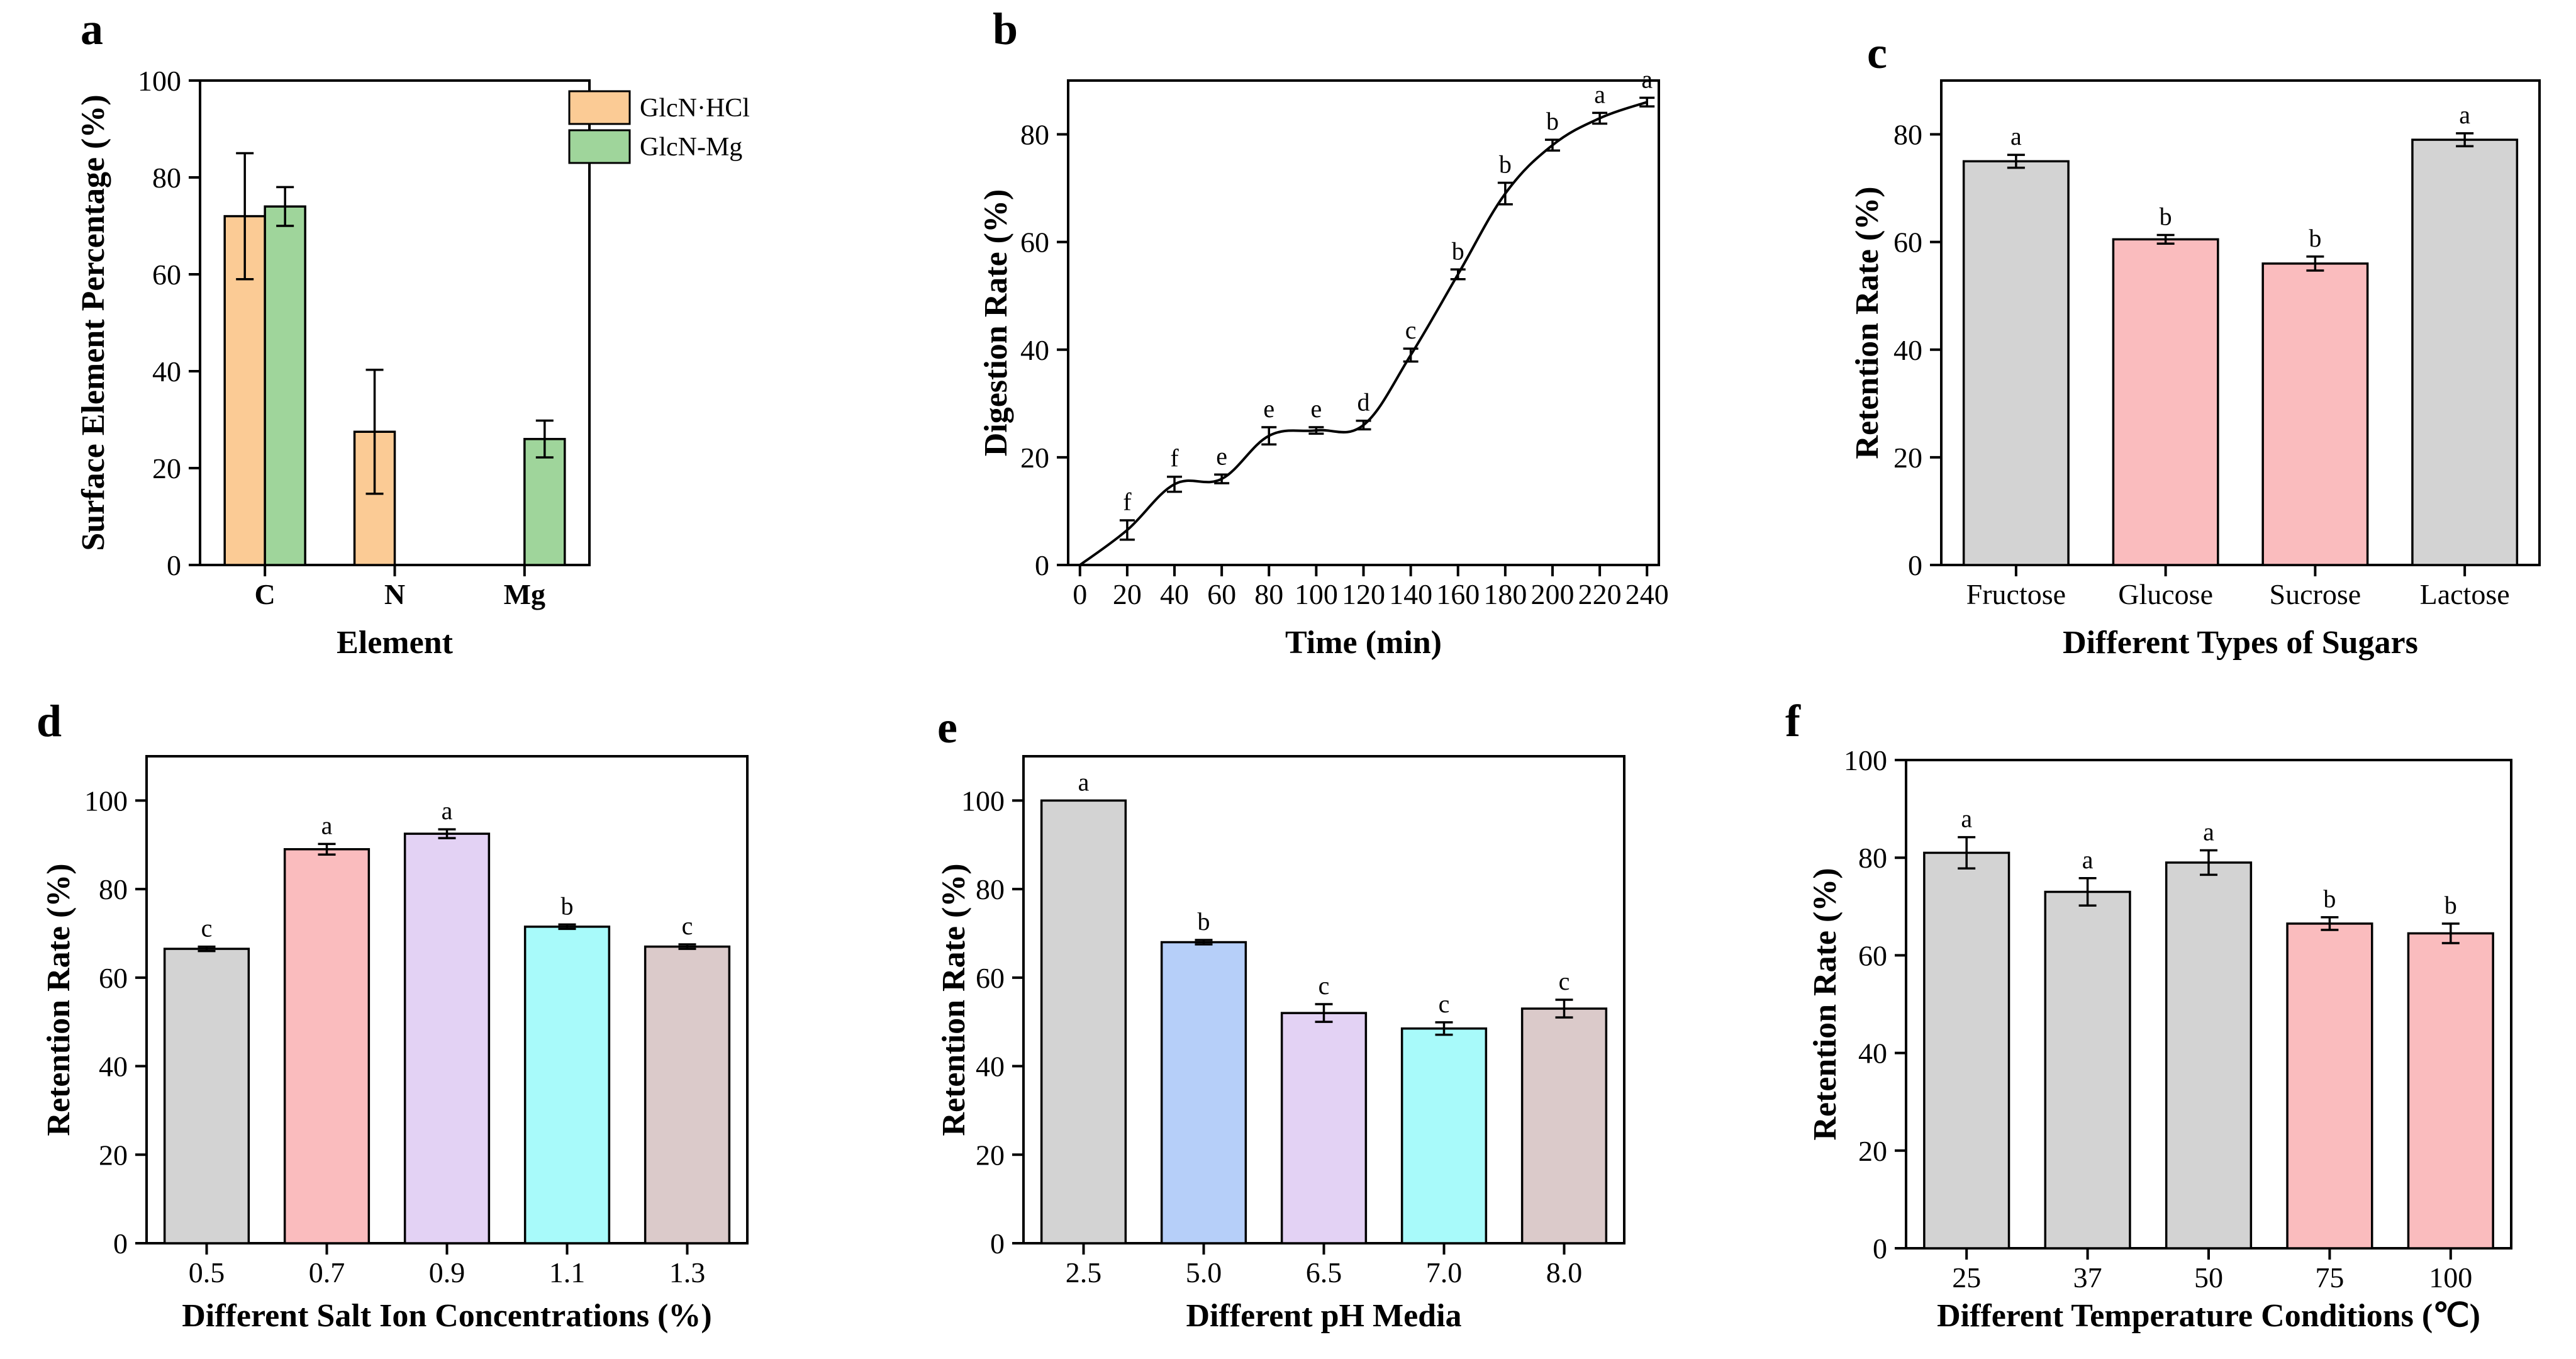 The image size is (2576, 1359). Describe the element at coordinates (1505, 594) in the screenshot. I see `x-tick-label: 180` at that location.